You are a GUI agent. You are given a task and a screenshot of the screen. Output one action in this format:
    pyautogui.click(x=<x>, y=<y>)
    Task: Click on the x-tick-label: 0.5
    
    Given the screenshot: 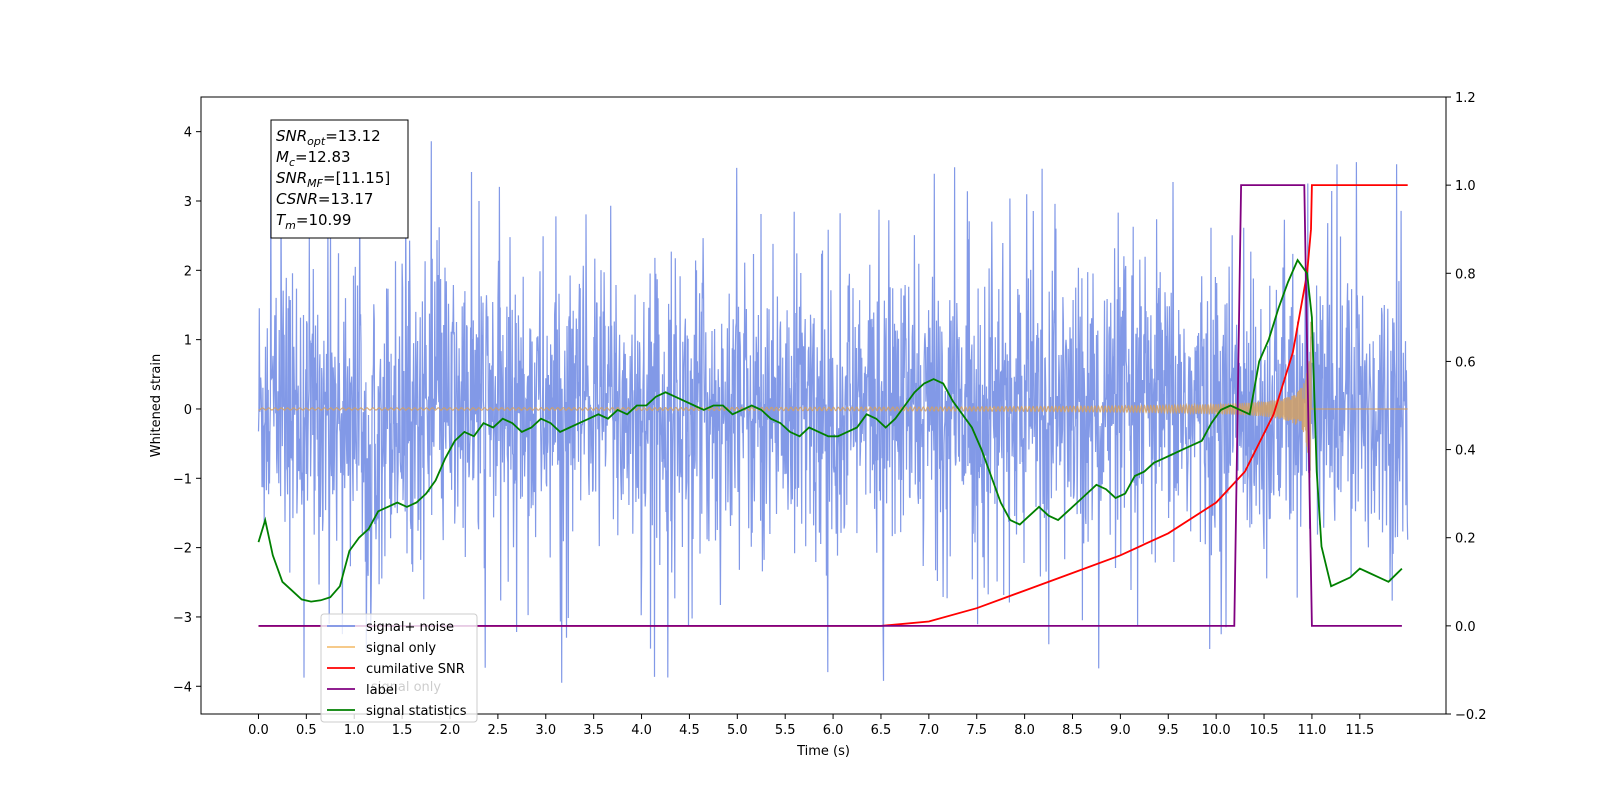 What is the action you would take?
    pyautogui.click(x=306, y=730)
    